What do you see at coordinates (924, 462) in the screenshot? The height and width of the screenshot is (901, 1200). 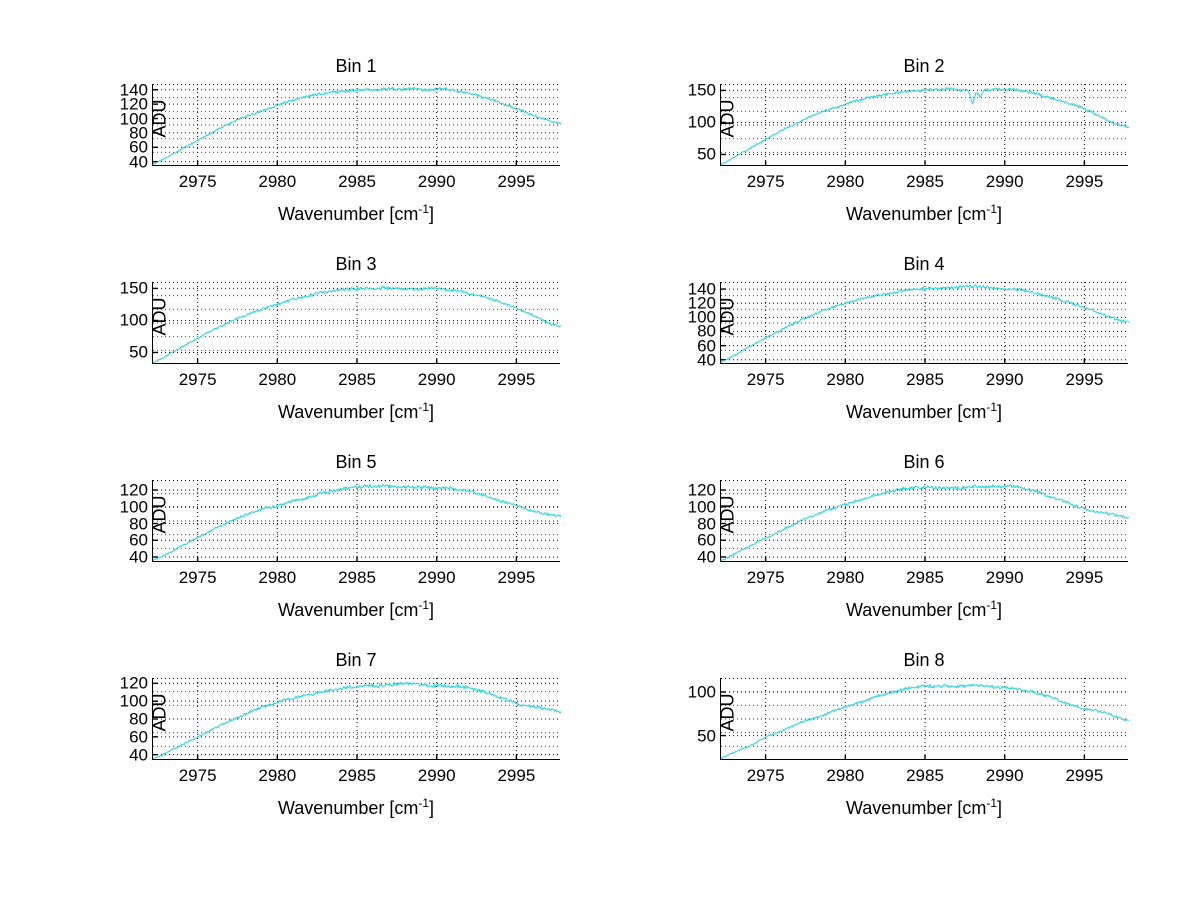 I see `subplot-title: Bin 6` at bounding box center [924, 462].